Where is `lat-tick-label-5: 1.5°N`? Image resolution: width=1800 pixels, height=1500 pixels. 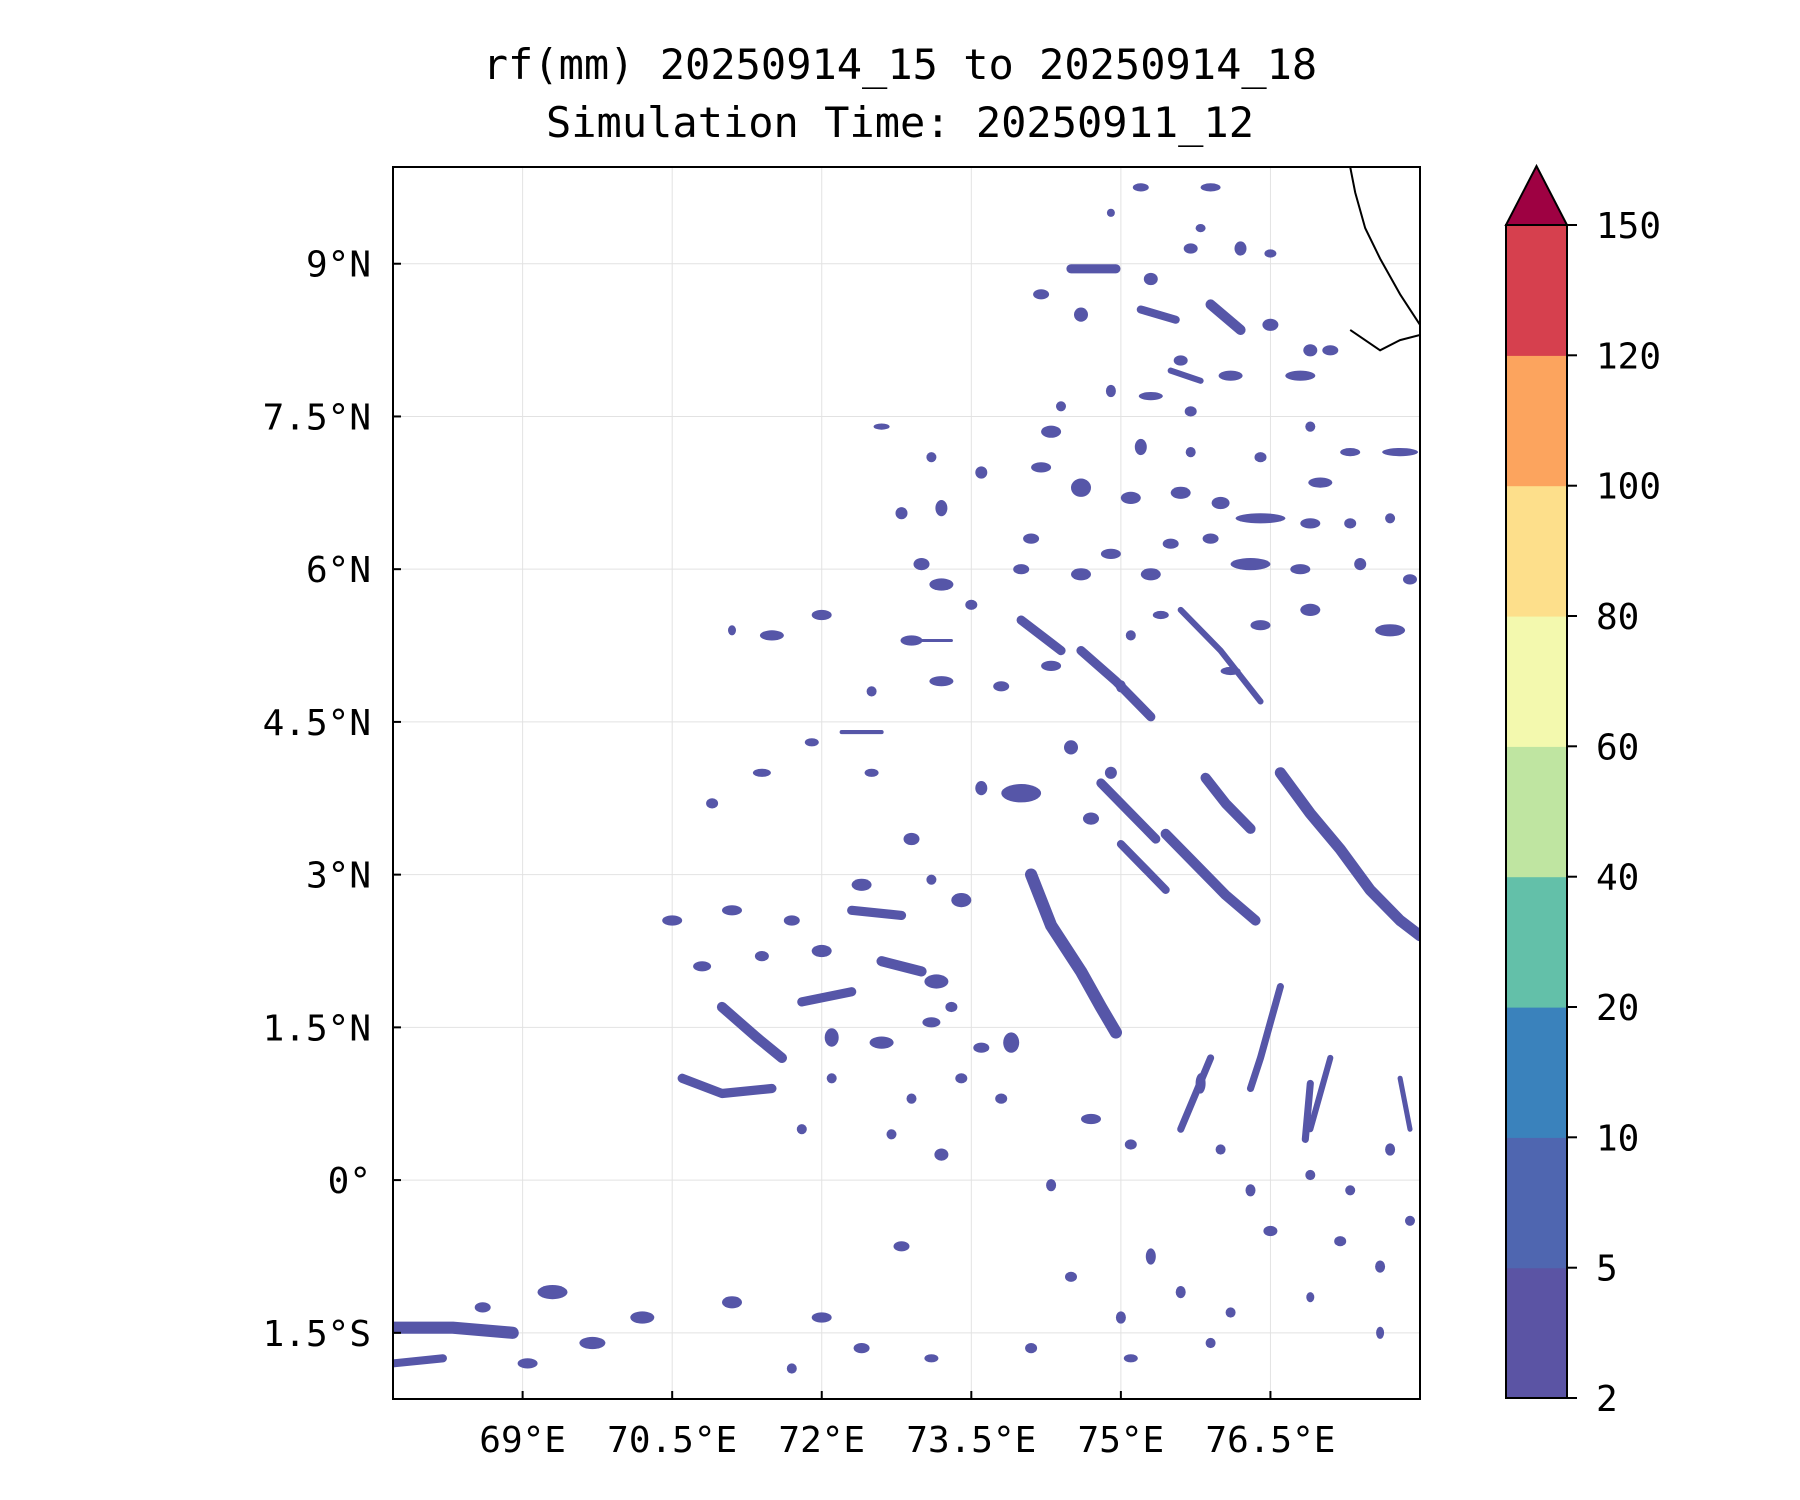 lat-tick-label-5: 1.5°N is located at coordinates (317, 1028).